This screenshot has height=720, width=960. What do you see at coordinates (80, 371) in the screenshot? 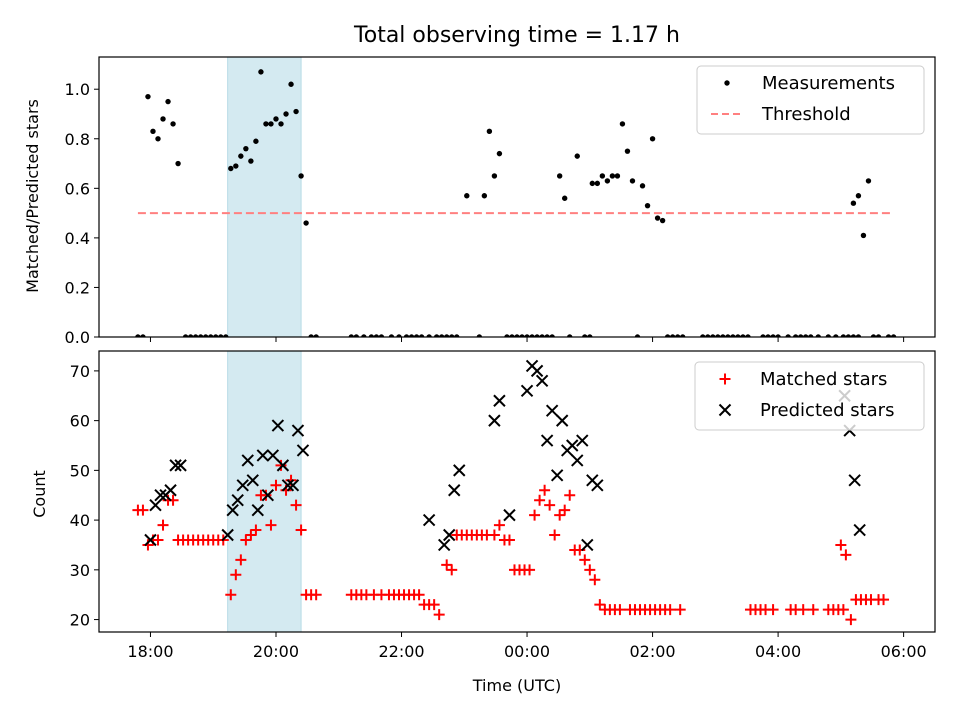
I see `bottom-y-tick-label: 70` at bounding box center [80, 371].